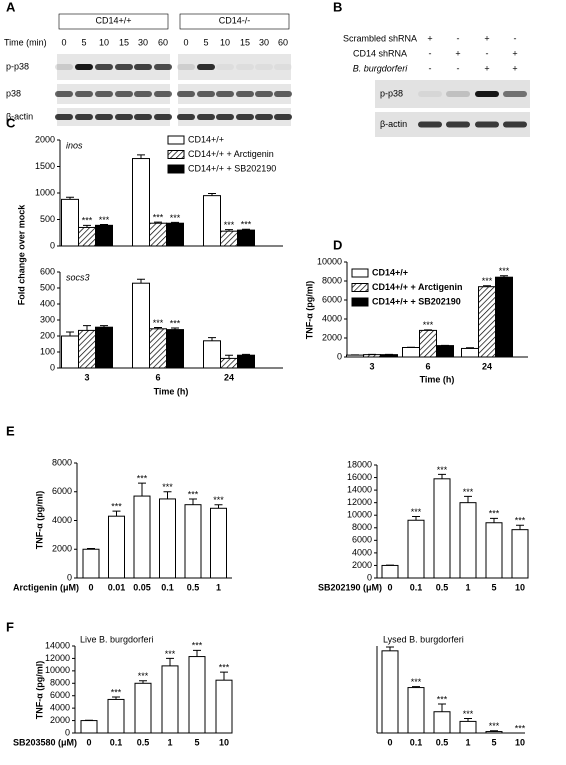 The image size is (566, 765). I want to click on time-label: 10, so click(104, 42).